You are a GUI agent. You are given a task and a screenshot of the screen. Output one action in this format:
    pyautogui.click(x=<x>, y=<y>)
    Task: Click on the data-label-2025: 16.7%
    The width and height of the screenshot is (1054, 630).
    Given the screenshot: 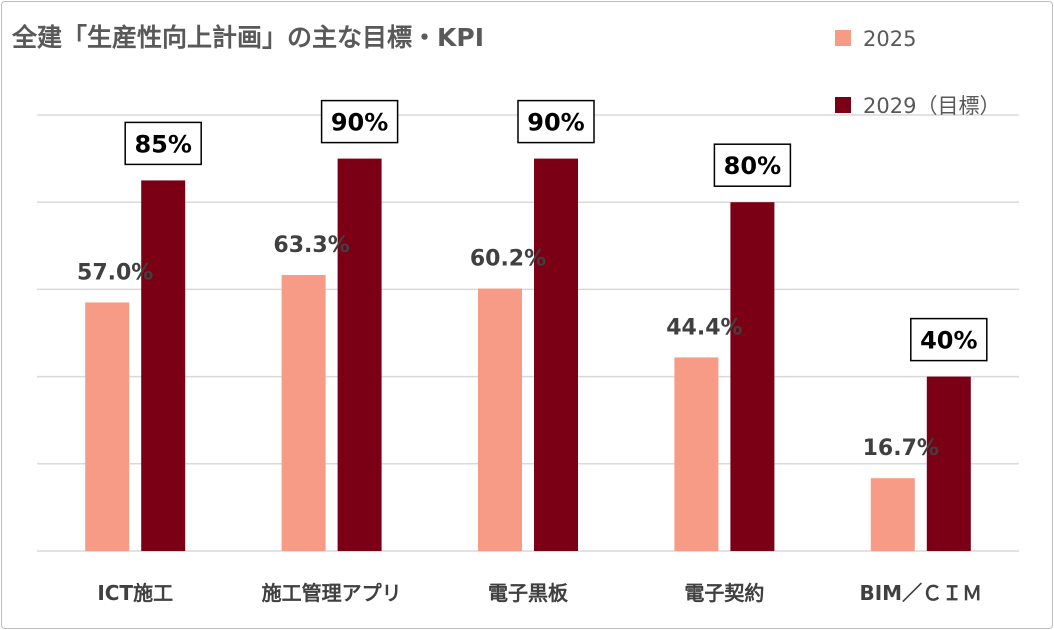 What is the action you would take?
    pyautogui.click(x=901, y=448)
    